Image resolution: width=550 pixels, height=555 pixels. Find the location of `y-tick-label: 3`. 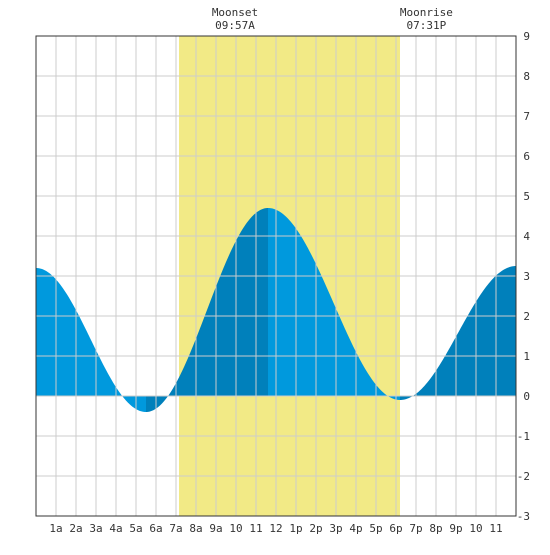

y-tick-label: 3 is located at coordinates (526, 276).